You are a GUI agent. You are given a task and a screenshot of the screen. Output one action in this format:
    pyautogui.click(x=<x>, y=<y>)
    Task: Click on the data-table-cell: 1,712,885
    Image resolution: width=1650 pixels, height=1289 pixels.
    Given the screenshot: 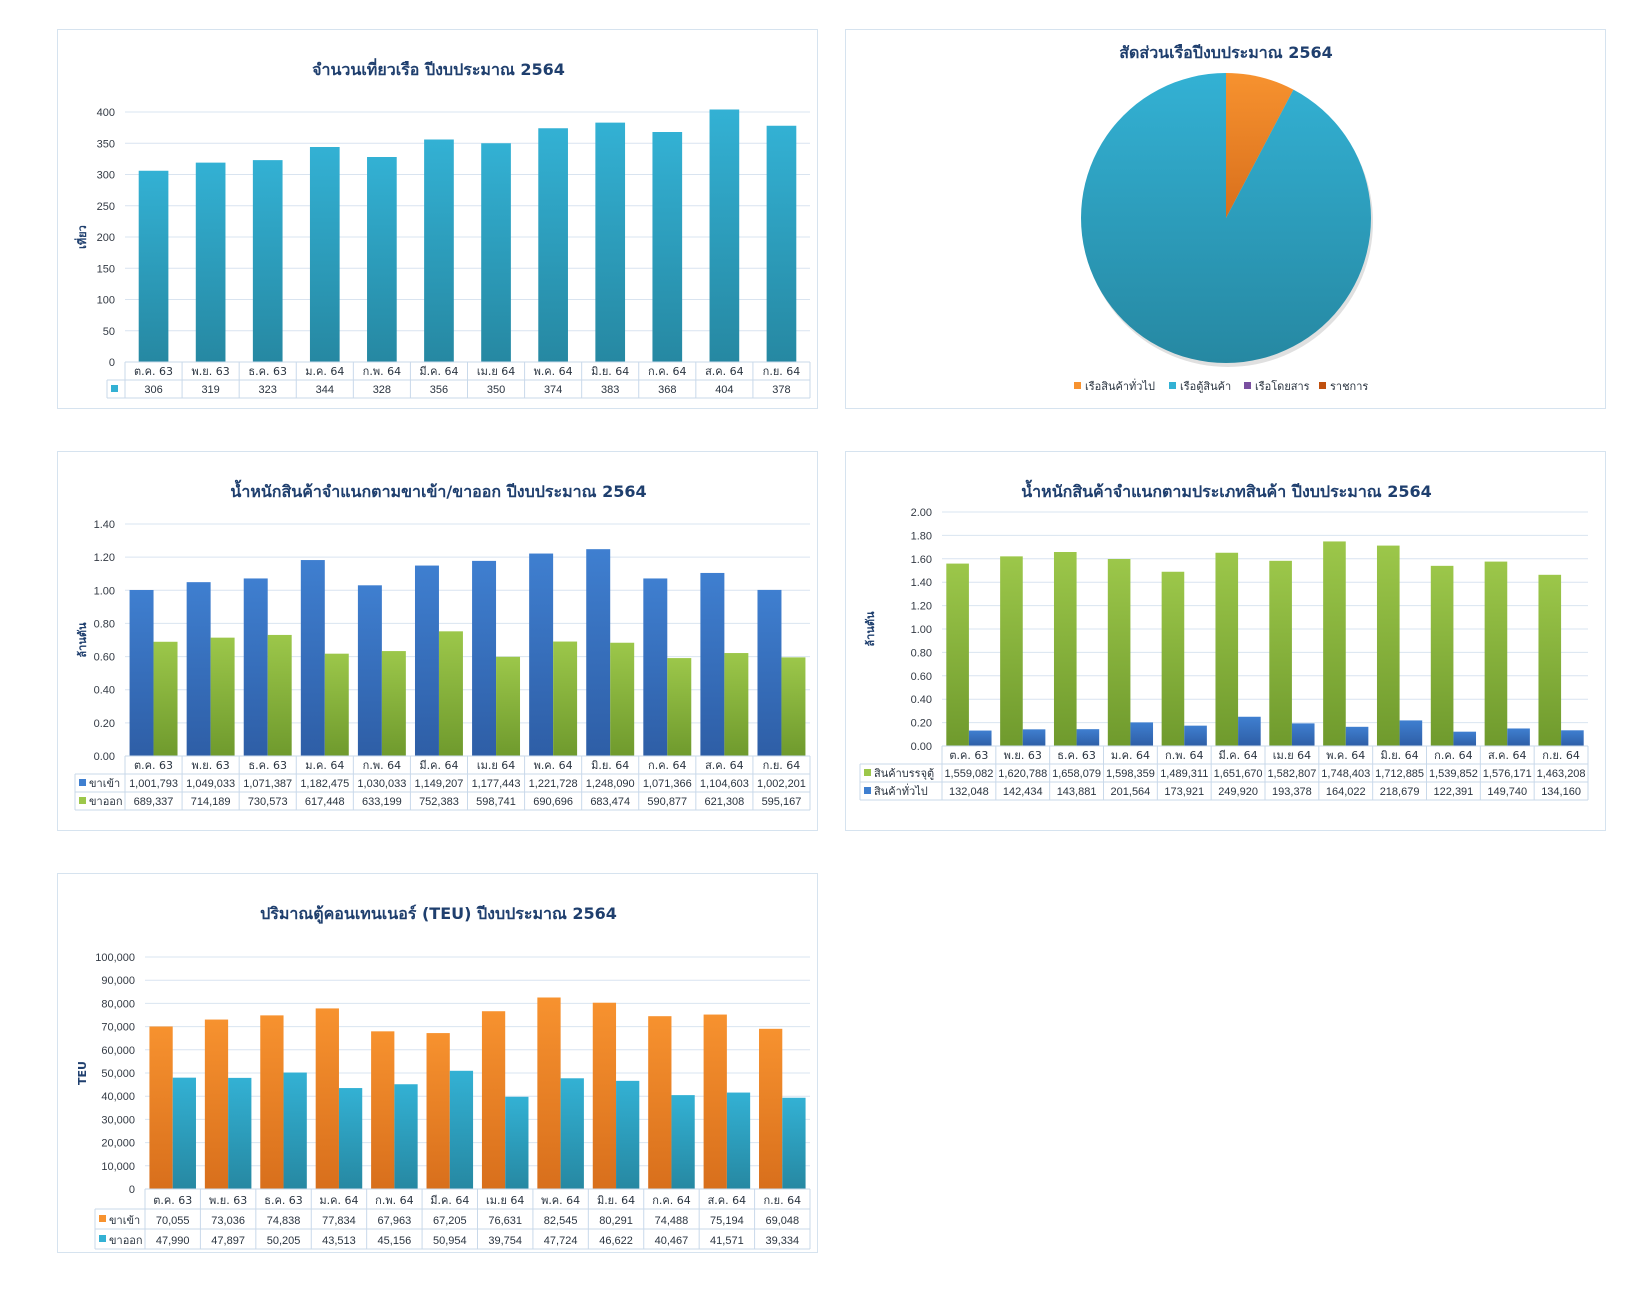 What is the action you would take?
    pyautogui.click(x=1399, y=774)
    